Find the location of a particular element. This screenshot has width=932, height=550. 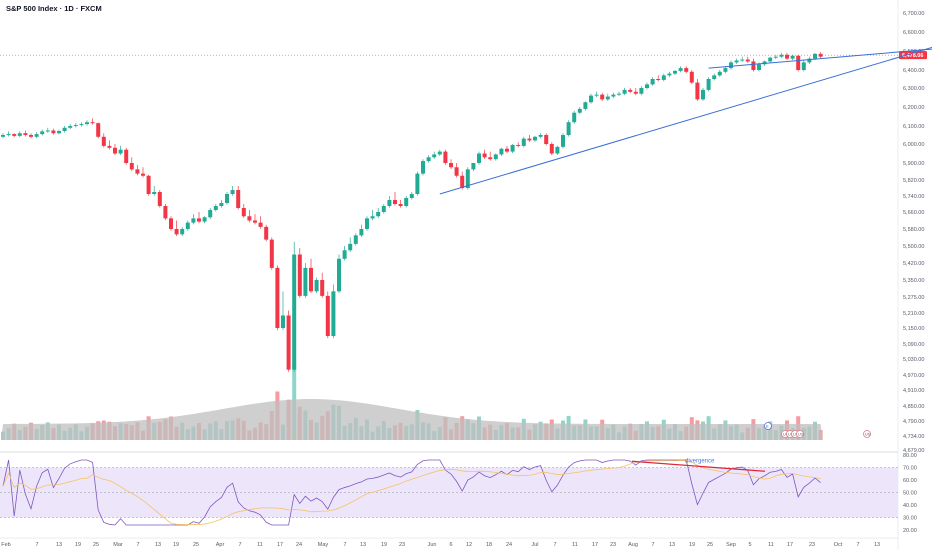

time-tick-label: 5 is located at coordinates (749, 545).